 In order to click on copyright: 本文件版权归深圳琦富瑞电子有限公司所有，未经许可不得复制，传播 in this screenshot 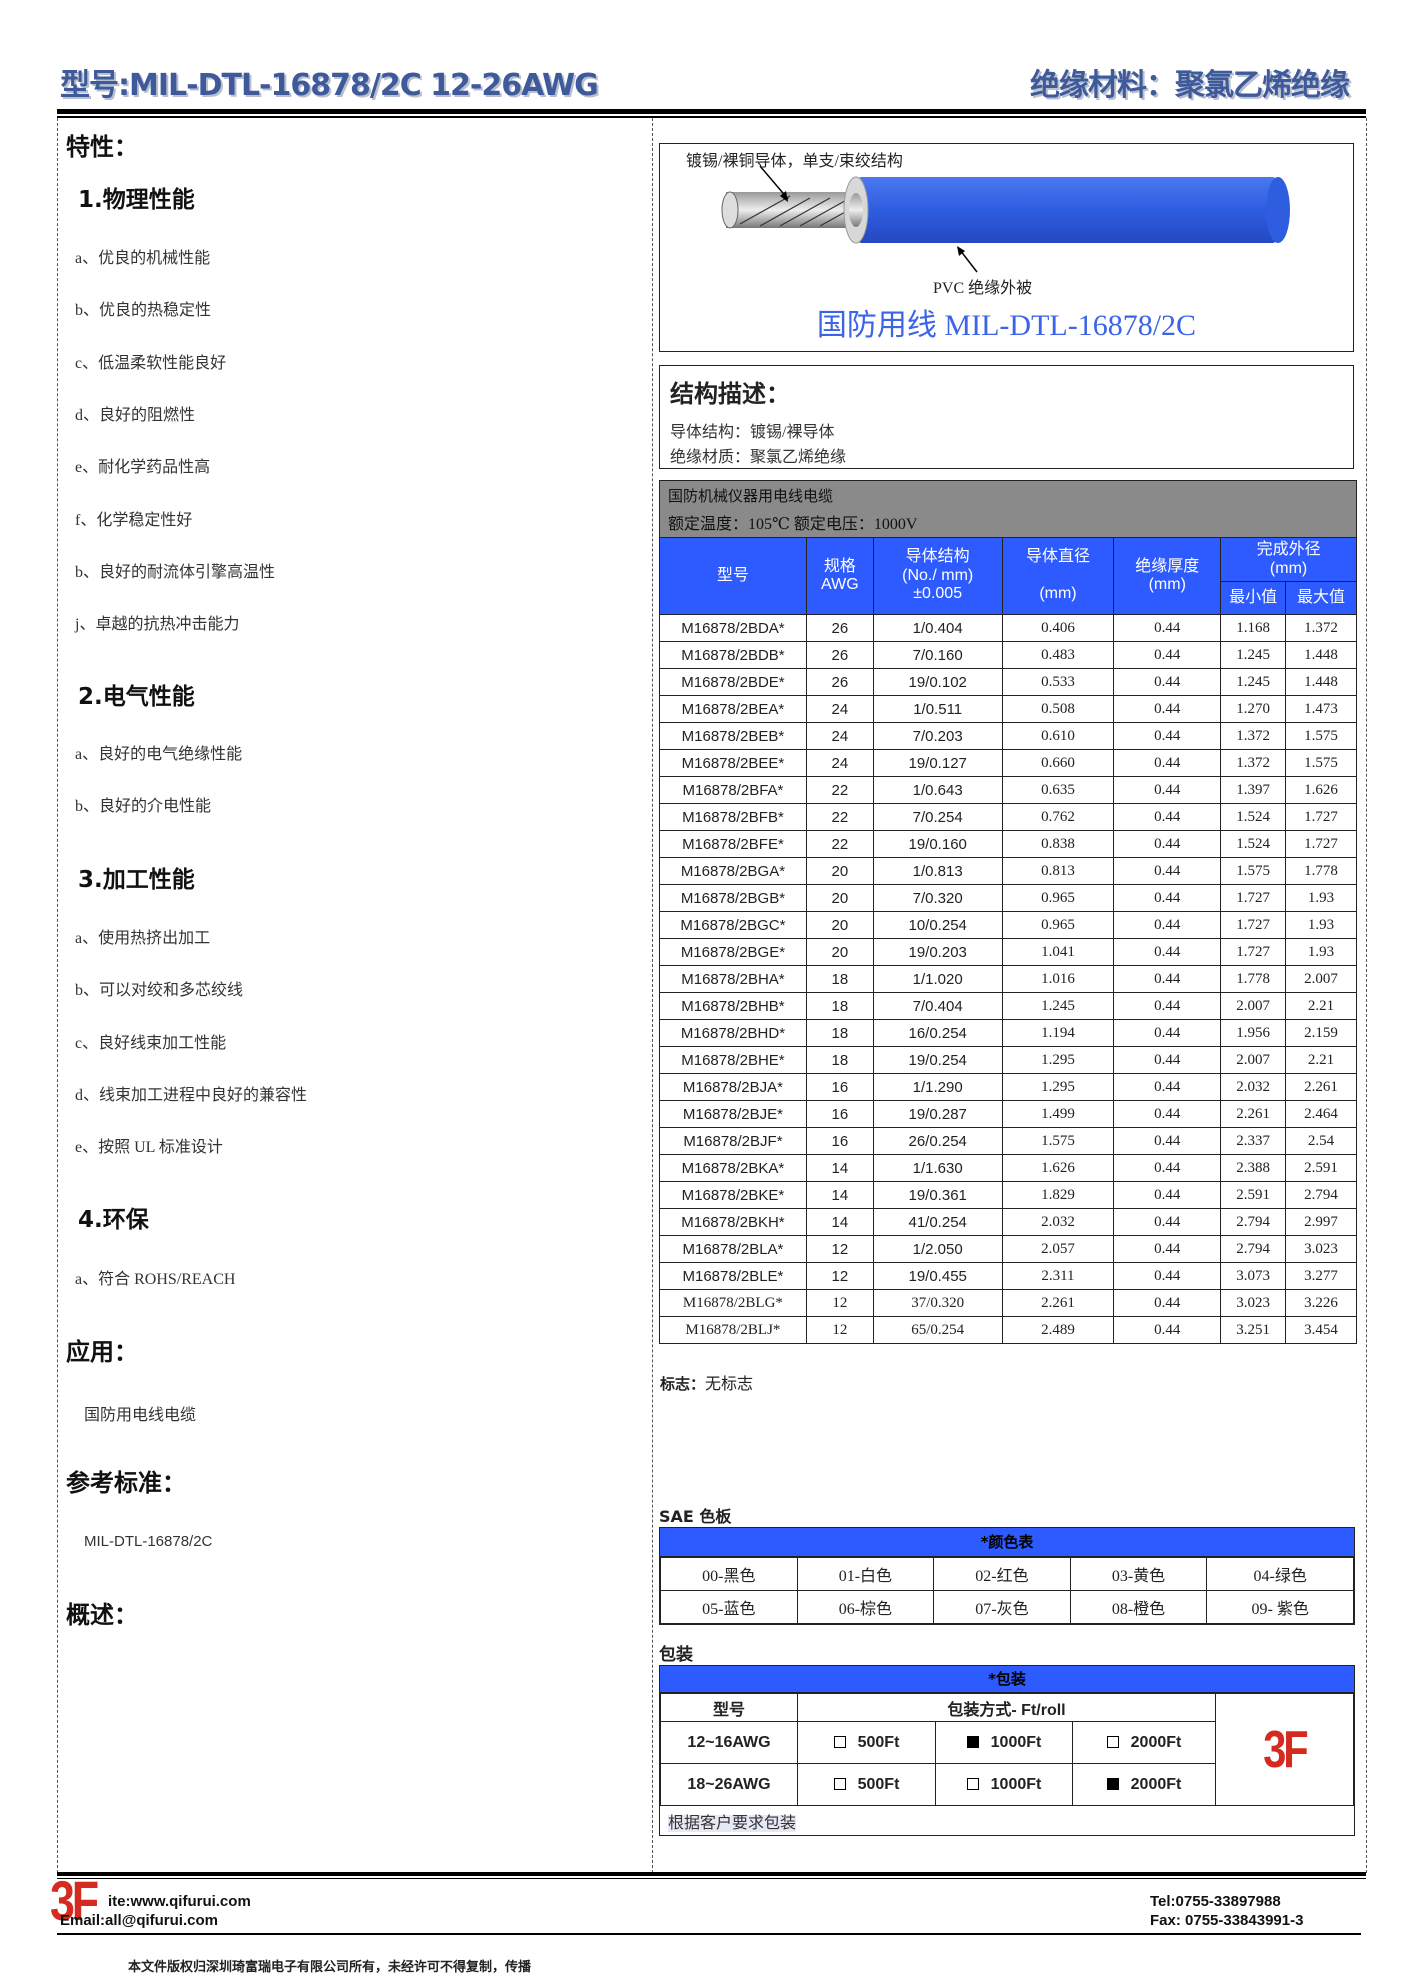, I will do `click(330, 1967)`.